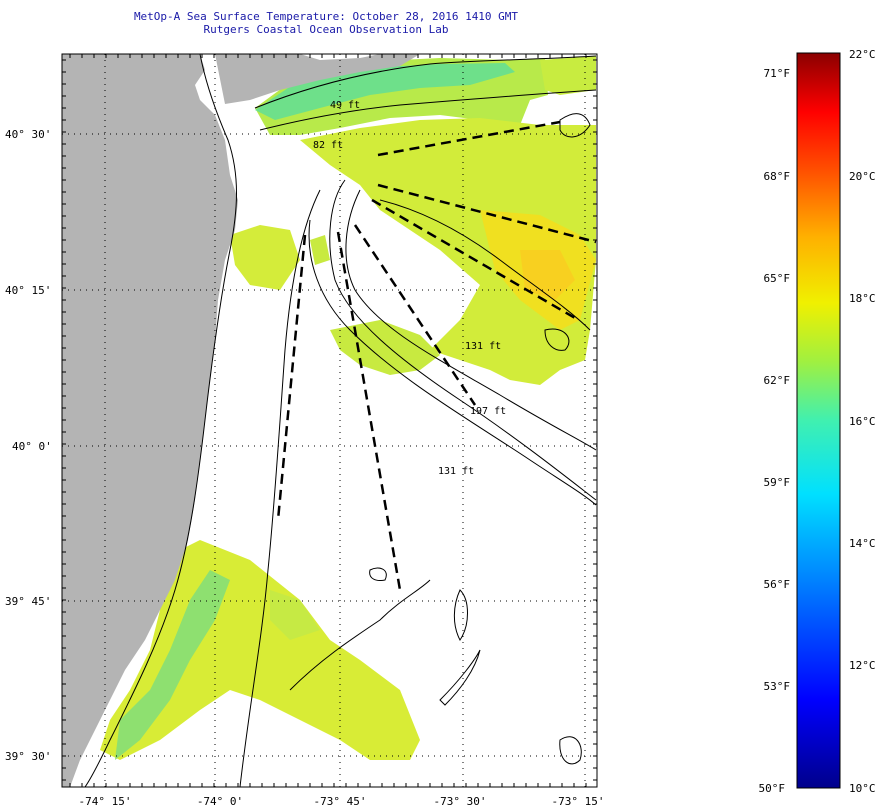  I want to click on land-long-island, so click(317, 79).